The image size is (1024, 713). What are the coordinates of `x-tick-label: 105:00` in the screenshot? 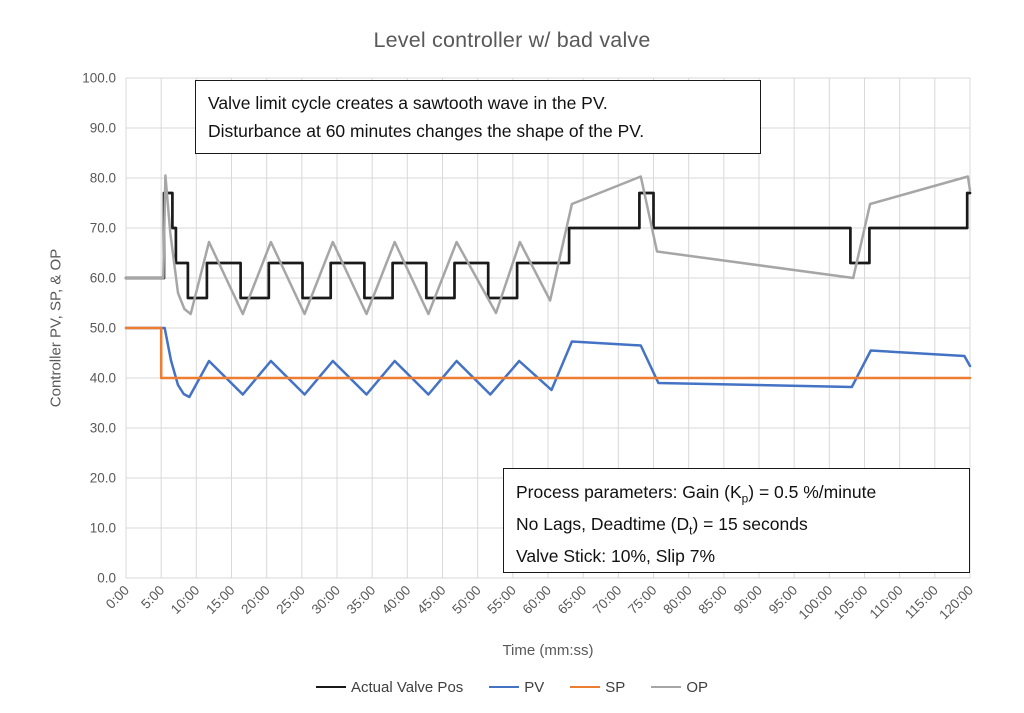 It's located at (851, 603).